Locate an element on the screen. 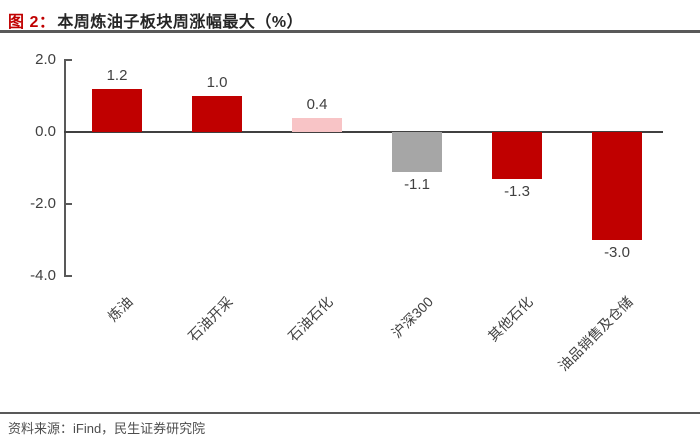 The height and width of the screenshot is (447, 700). title-divider is located at coordinates (350, 31).